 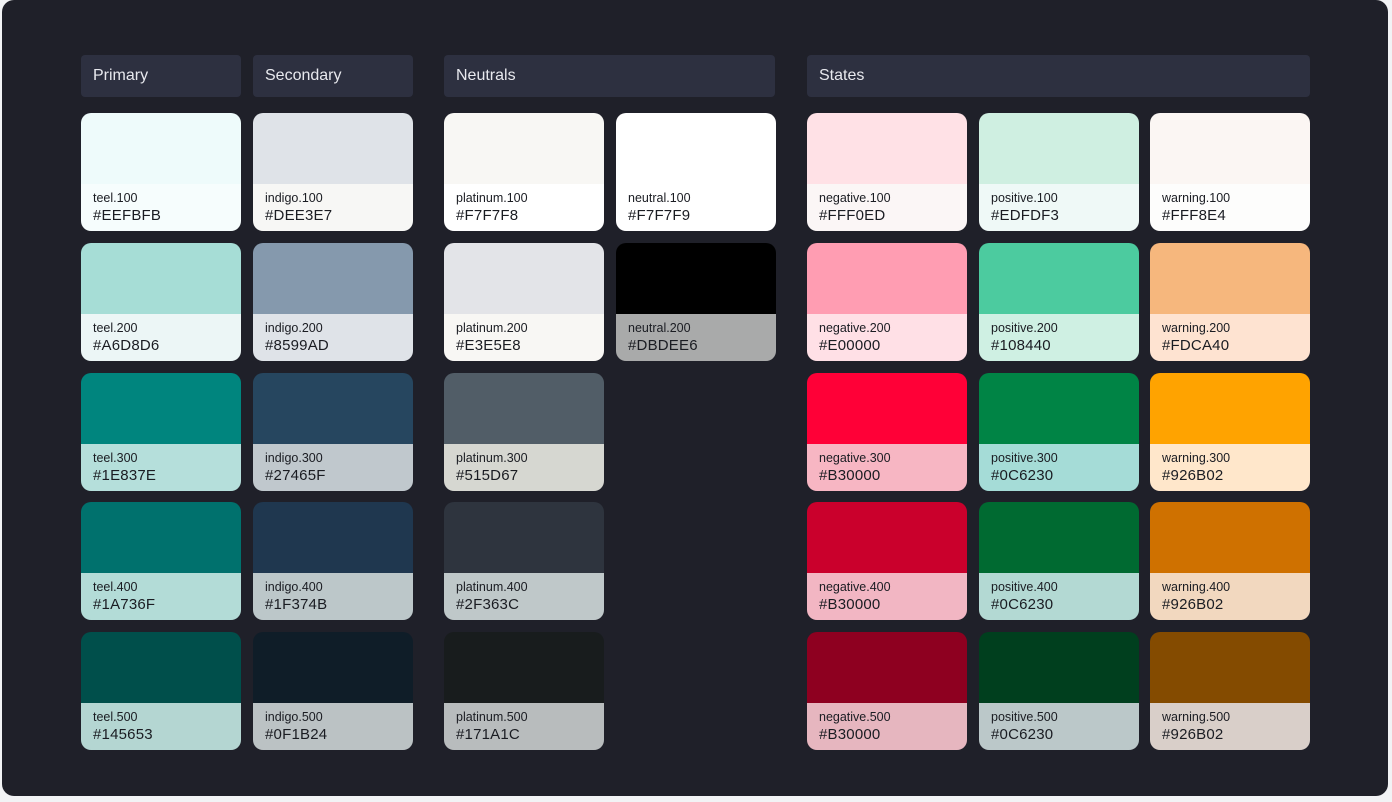 I want to click on color-card: platinum.200 #E3E5E8, so click(x=524, y=302).